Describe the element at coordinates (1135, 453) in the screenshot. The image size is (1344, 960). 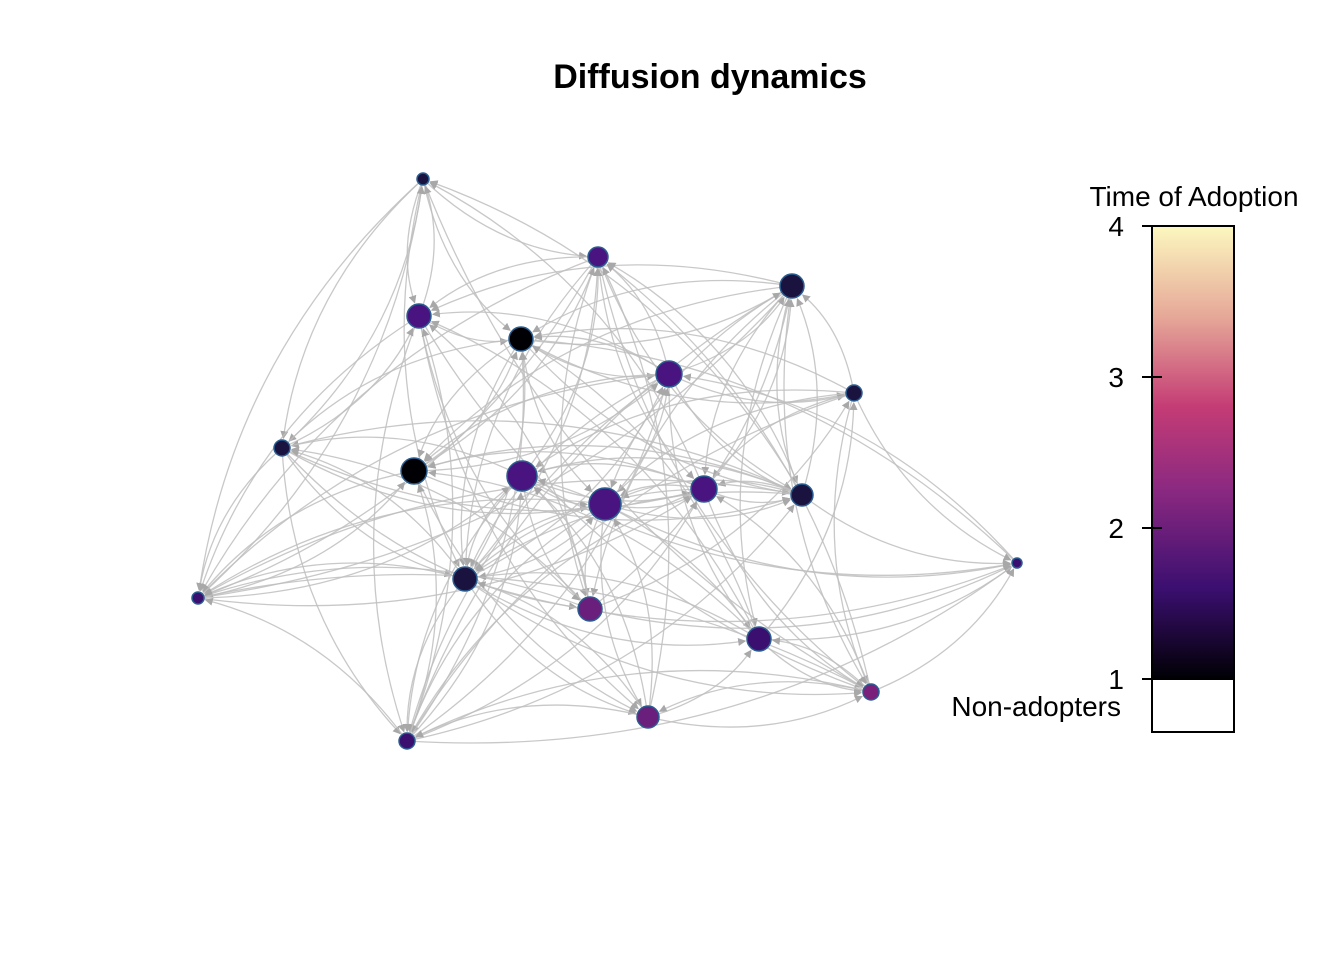
I see `legend-ticks: 4 3 2 1` at that location.